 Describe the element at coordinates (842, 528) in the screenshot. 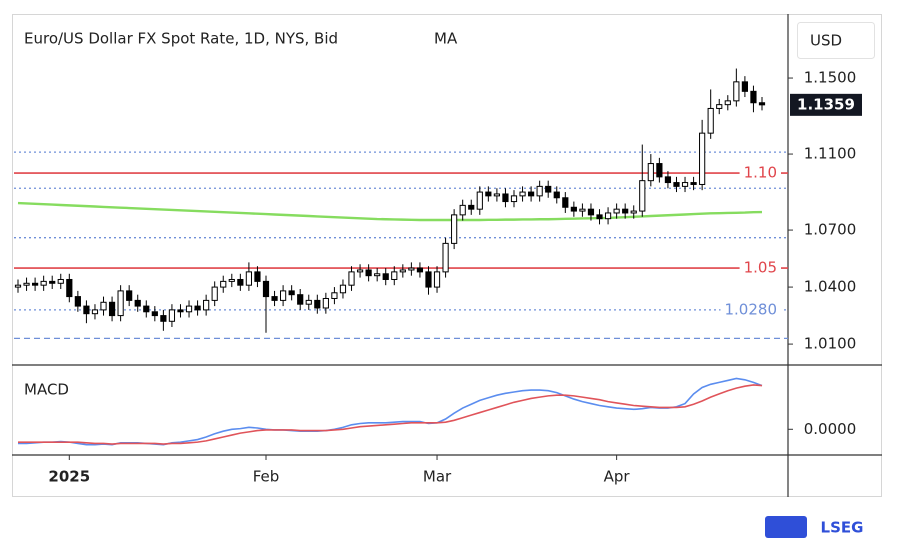

I see `logo-text: LSEG` at that location.